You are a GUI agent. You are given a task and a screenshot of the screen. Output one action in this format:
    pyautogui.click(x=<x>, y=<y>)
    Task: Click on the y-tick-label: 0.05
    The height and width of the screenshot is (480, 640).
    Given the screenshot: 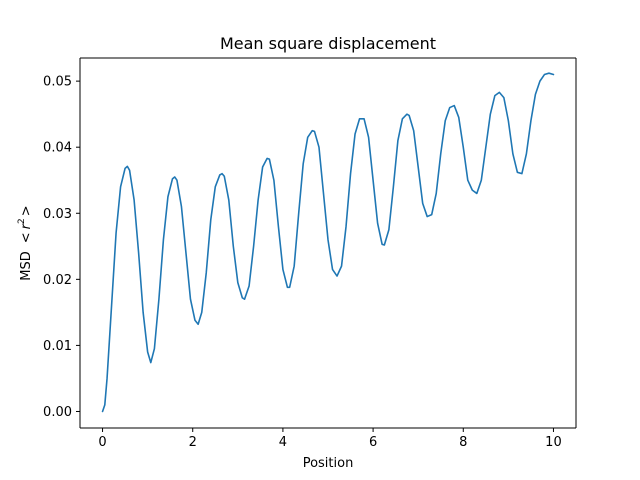 What is the action you would take?
    pyautogui.click(x=57, y=82)
    